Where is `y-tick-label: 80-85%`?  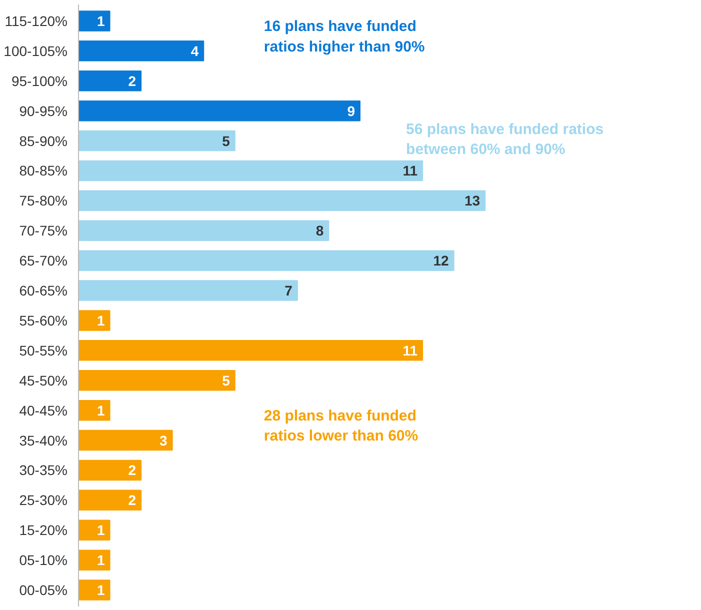
y-tick-label: 80-85% is located at coordinates (43, 170).